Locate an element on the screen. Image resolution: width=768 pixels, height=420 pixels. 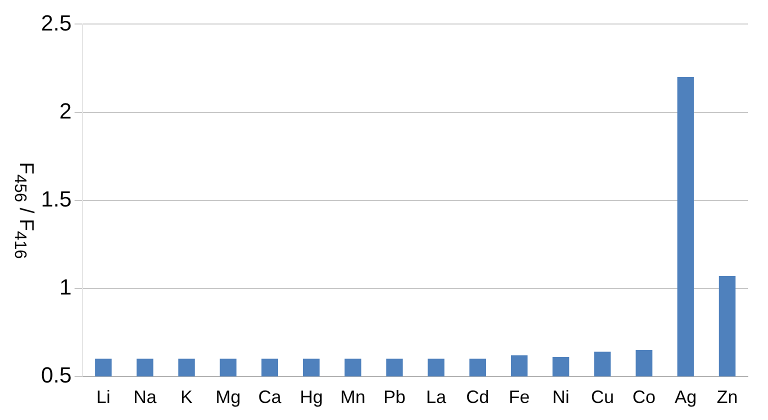
x-tick-label: Pb is located at coordinates (394, 397).